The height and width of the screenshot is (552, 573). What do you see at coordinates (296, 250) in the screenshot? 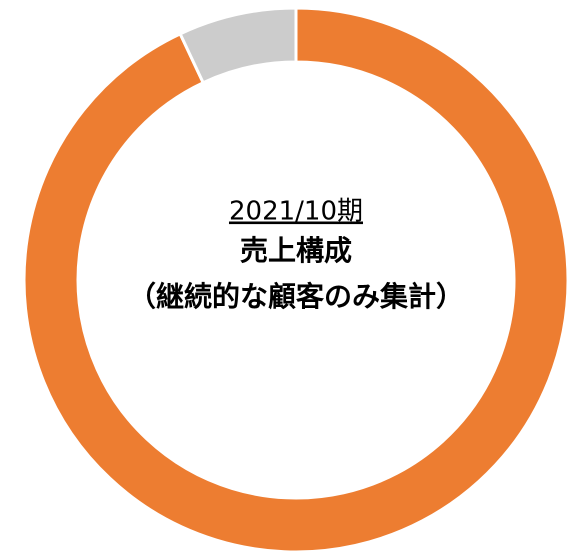
I see `center-title: 売上構成` at bounding box center [296, 250].